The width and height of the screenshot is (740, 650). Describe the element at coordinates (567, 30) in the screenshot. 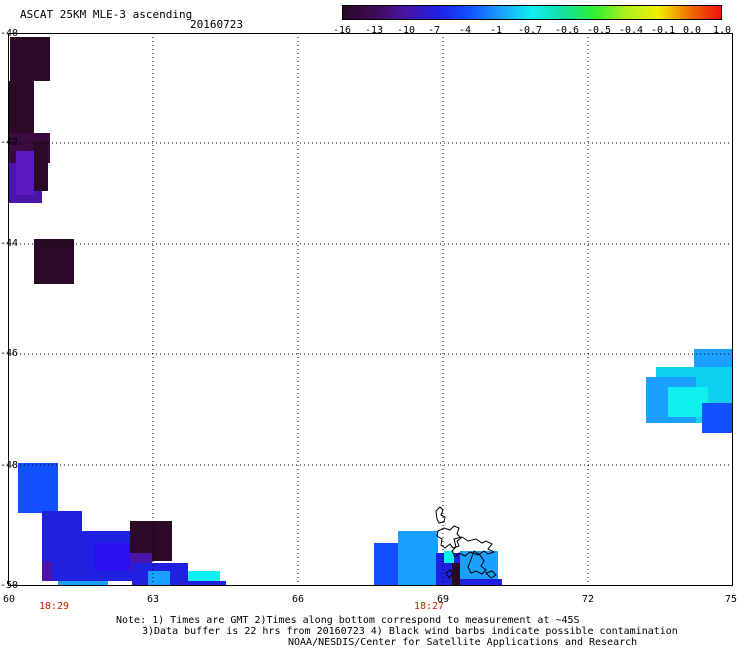

I see `colorbar-label: -0.6` at that location.